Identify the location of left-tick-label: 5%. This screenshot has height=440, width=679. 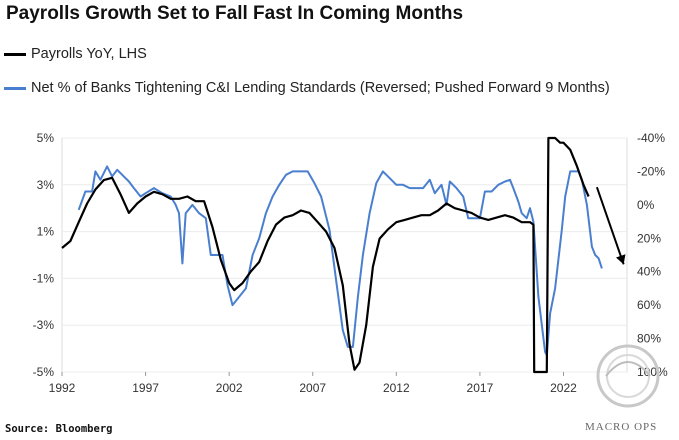
(46, 138).